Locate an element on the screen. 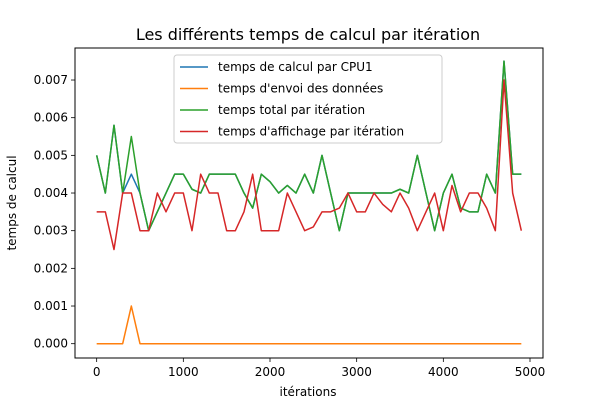  legend-label-1: temps de calcul par CPU1 is located at coordinates (295, 67).